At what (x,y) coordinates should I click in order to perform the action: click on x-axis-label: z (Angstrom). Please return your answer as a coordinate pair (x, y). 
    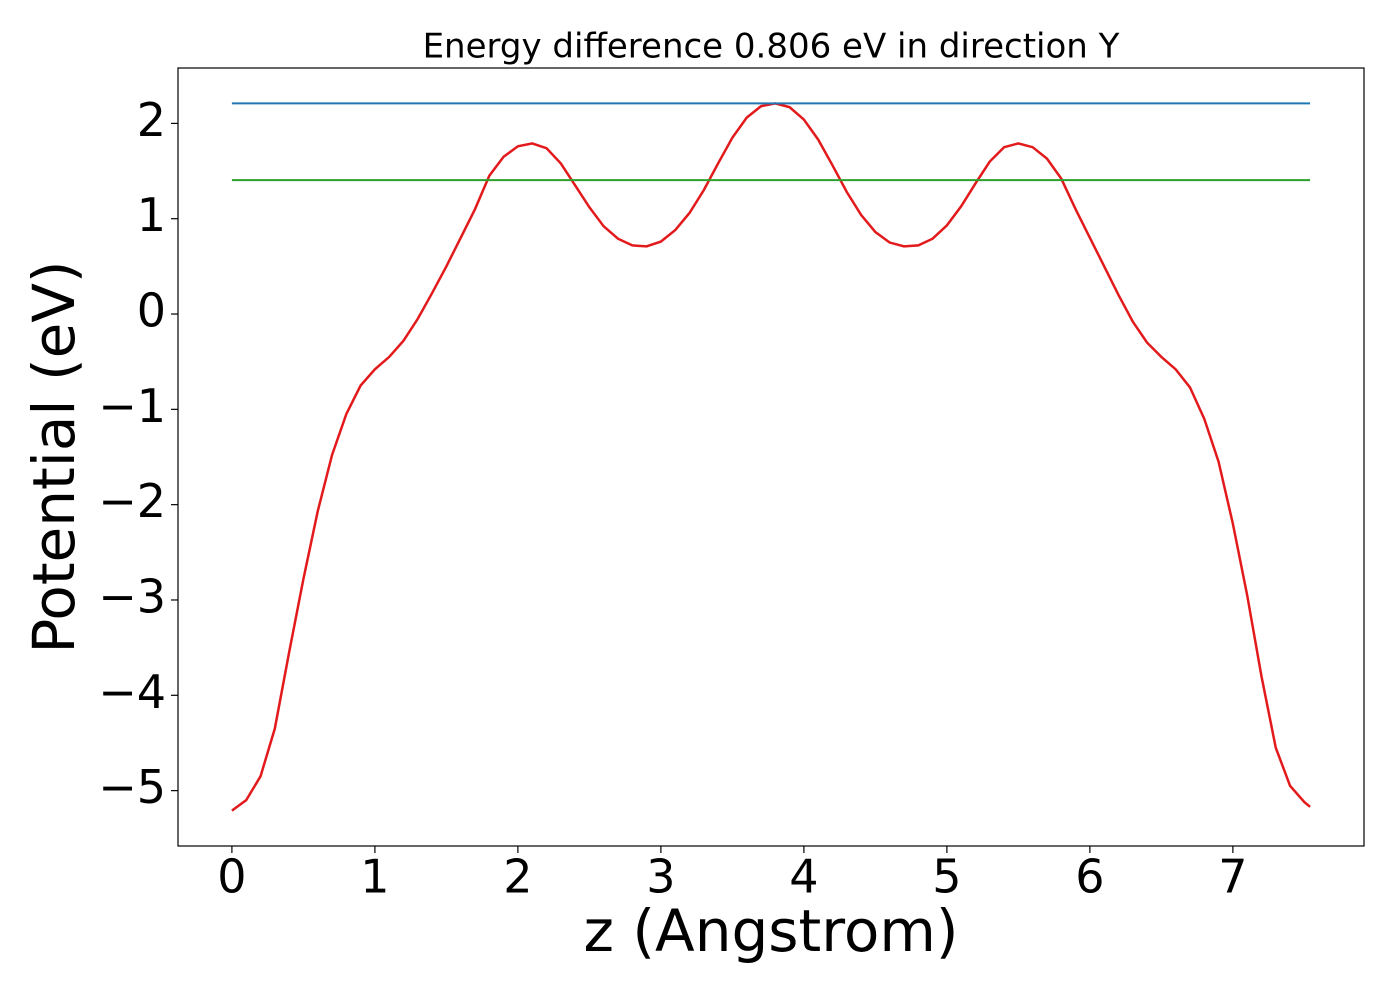
    Looking at the image, I should click on (771, 931).